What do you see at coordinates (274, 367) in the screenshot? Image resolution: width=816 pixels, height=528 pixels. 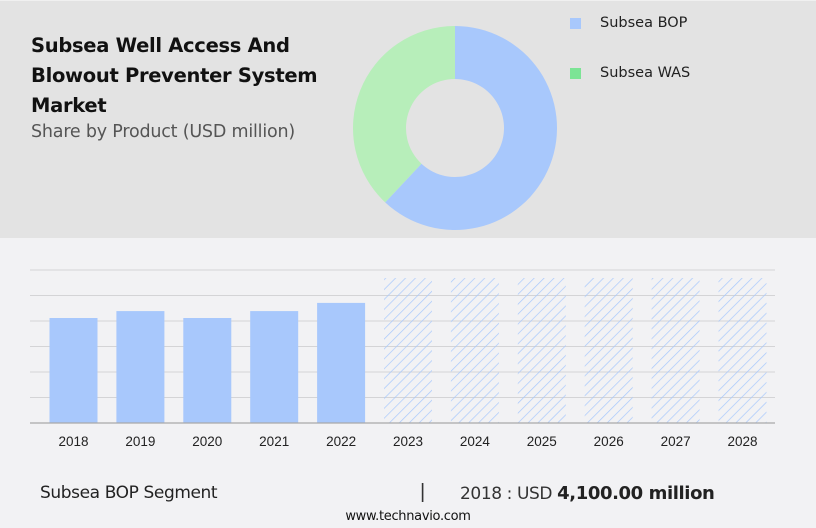 I see `bar-2021` at bounding box center [274, 367].